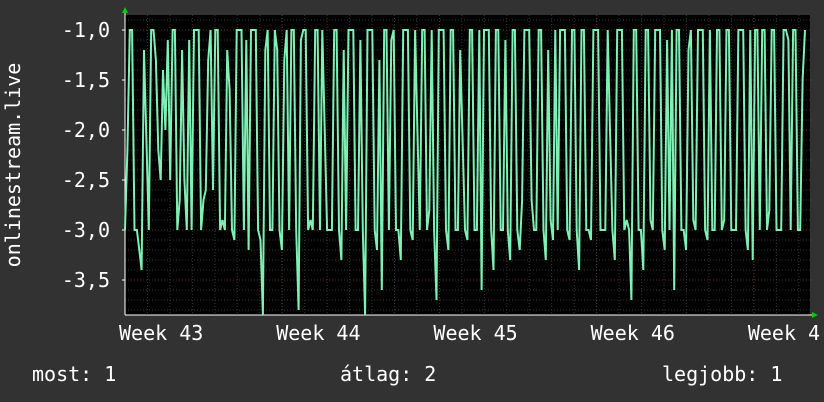 Image resolution: width=824 pixels, height=402 pixels. Describe the element at coordinates (430, 374) in the screenshot. I see `average-value: 2` at that location.